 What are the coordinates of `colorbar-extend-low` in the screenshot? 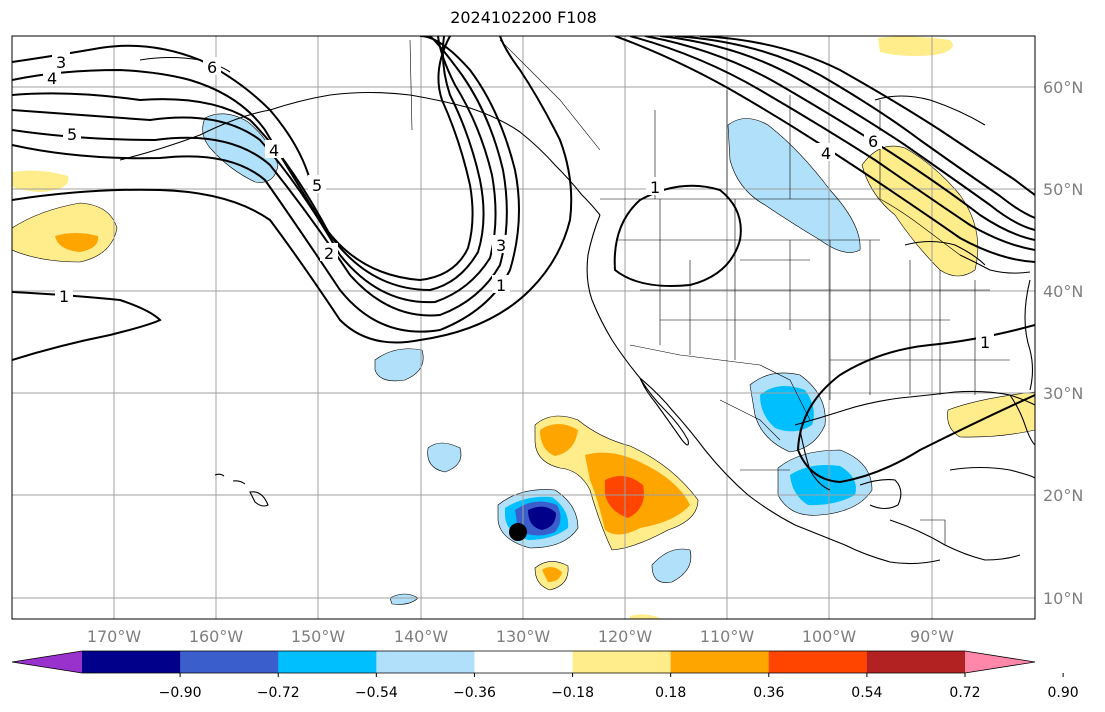 It's located at (47, 662).